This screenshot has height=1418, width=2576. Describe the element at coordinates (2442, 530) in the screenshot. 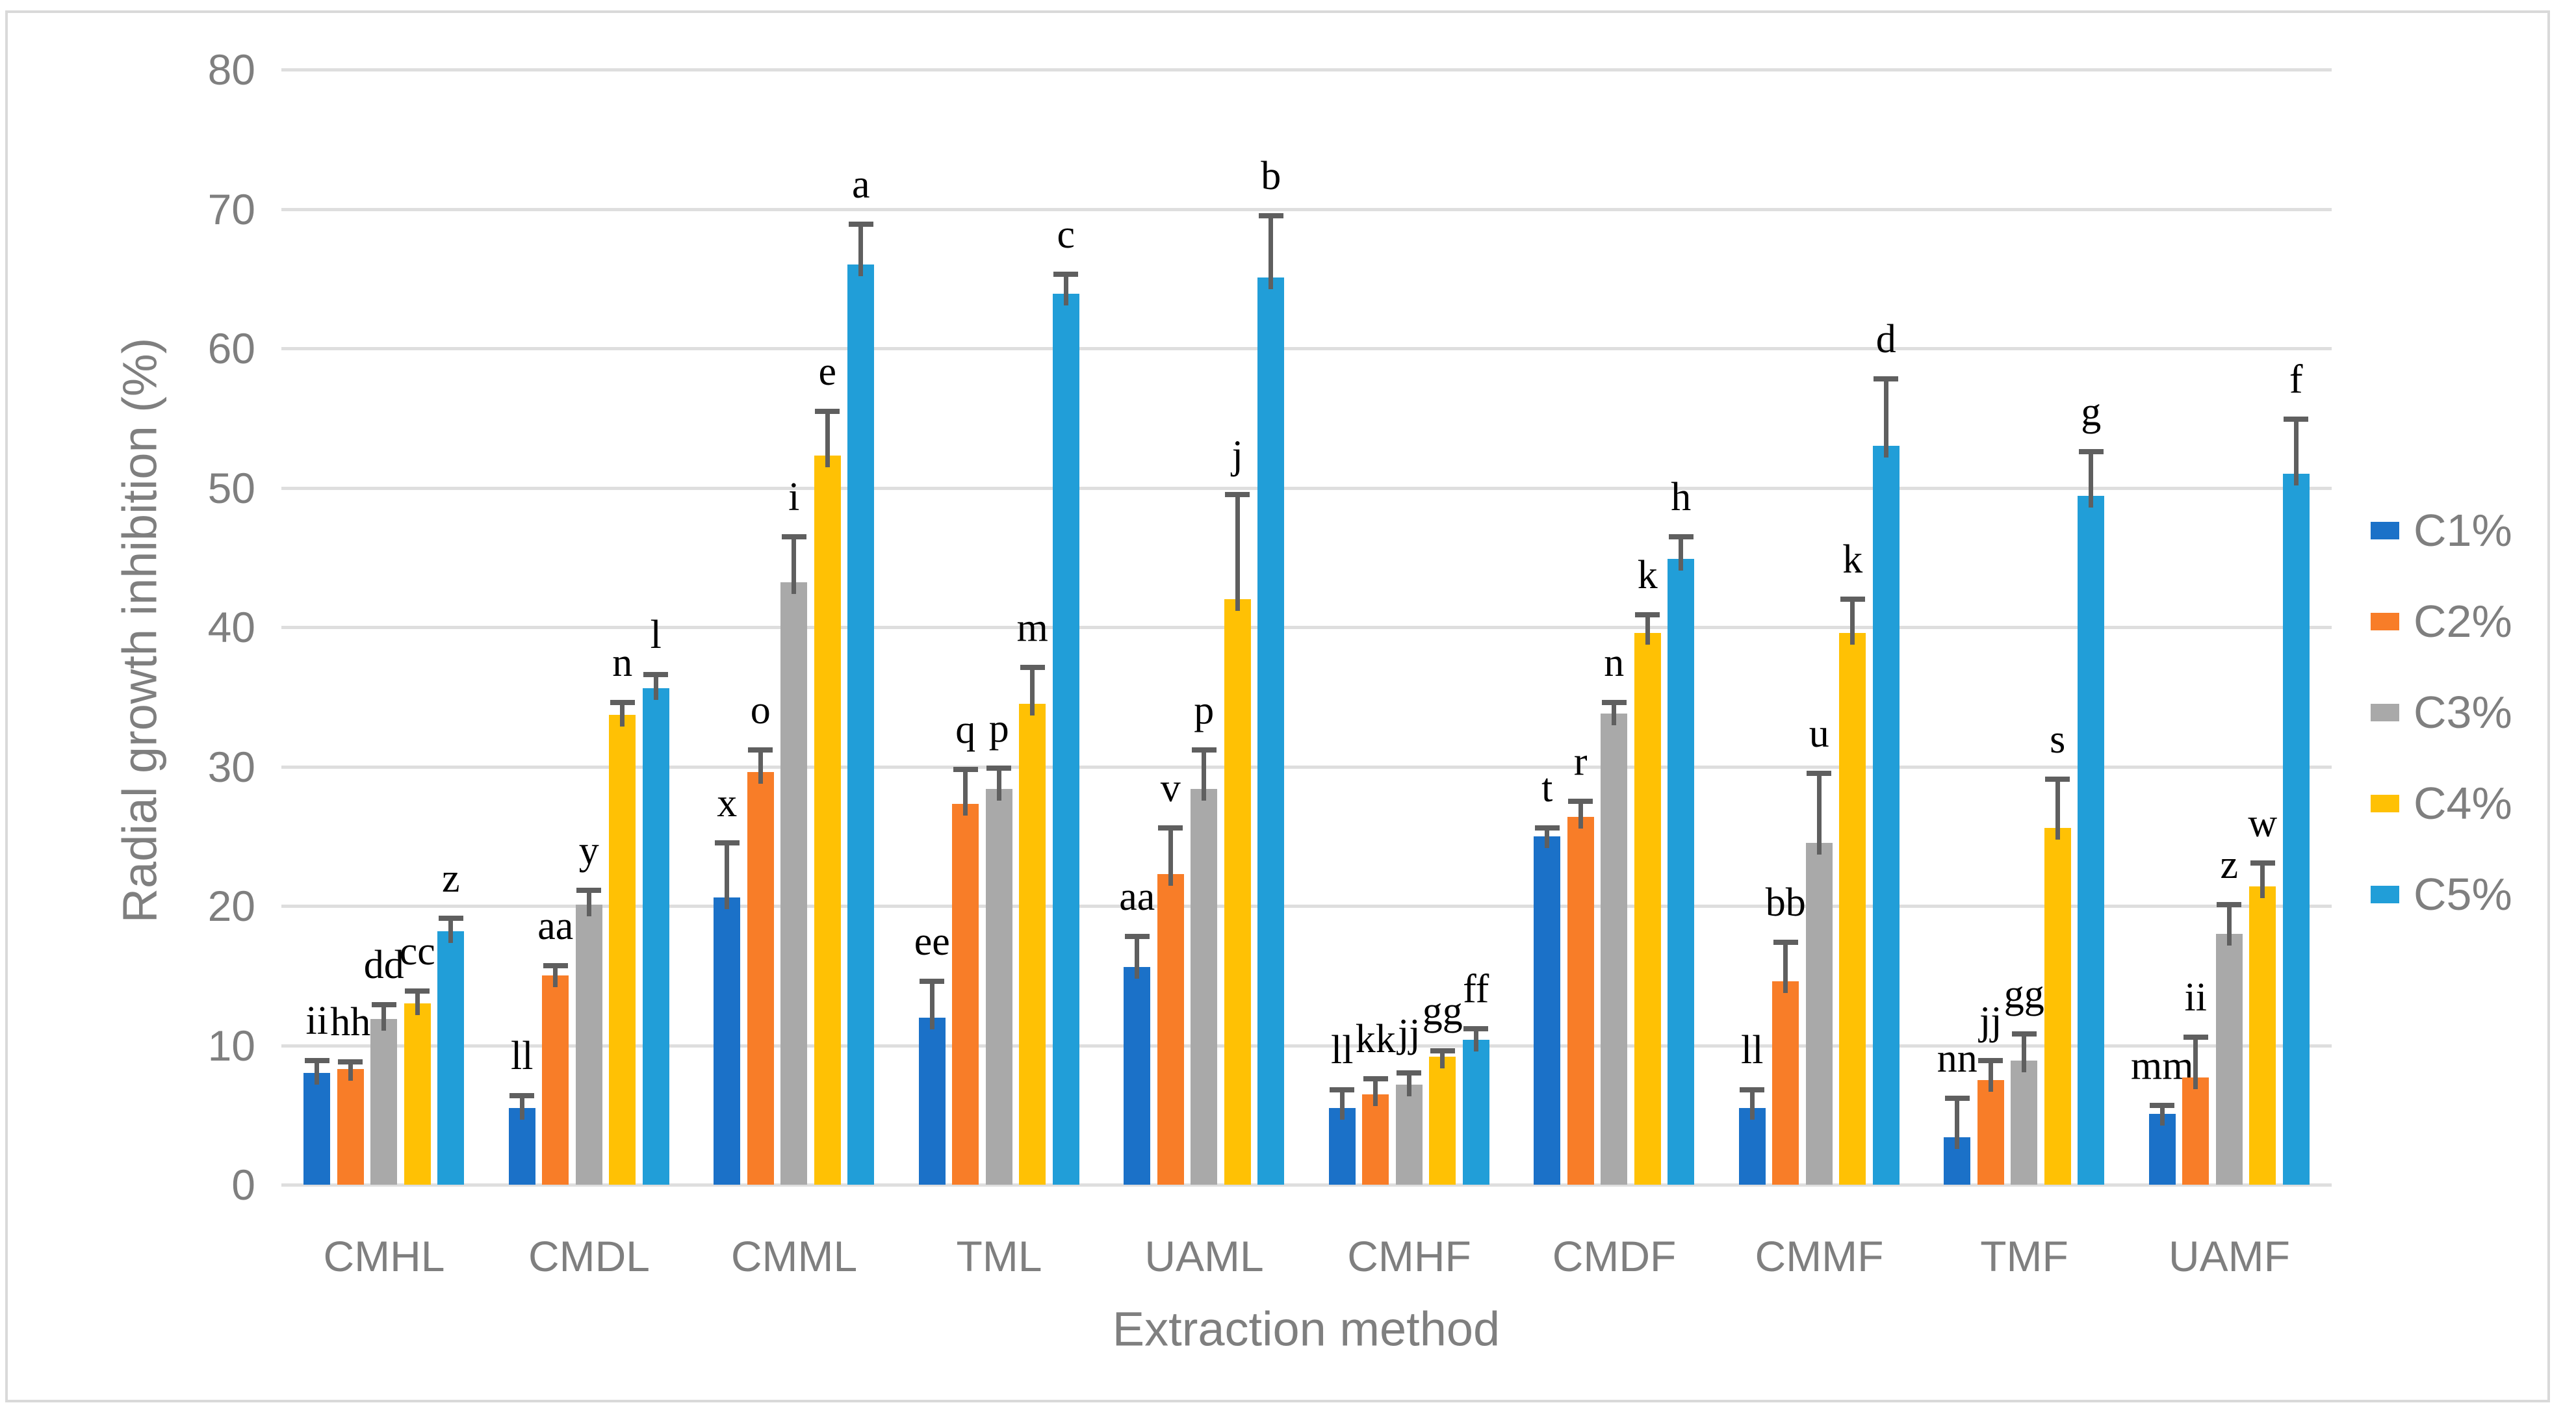

I see `legend-item-C1%: C1%` at that location.